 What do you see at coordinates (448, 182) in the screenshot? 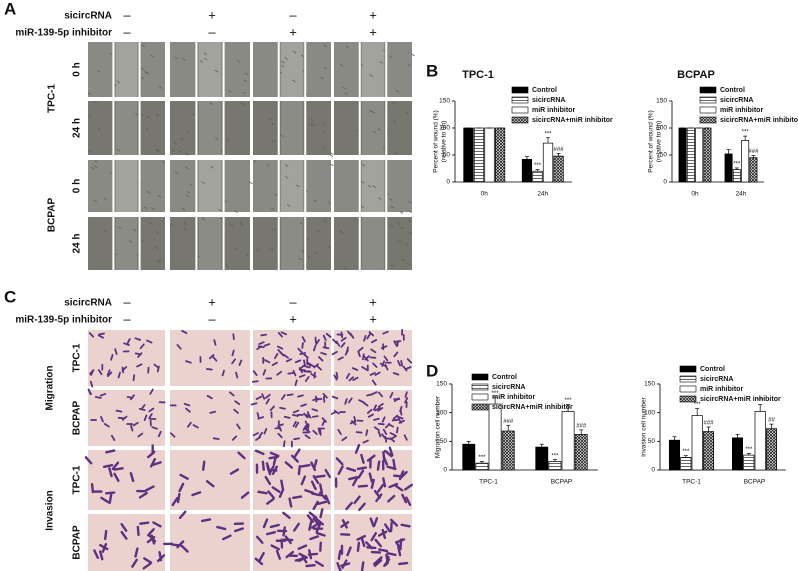
I see `y-tick-label: 0` at bounding box center [448, 182].